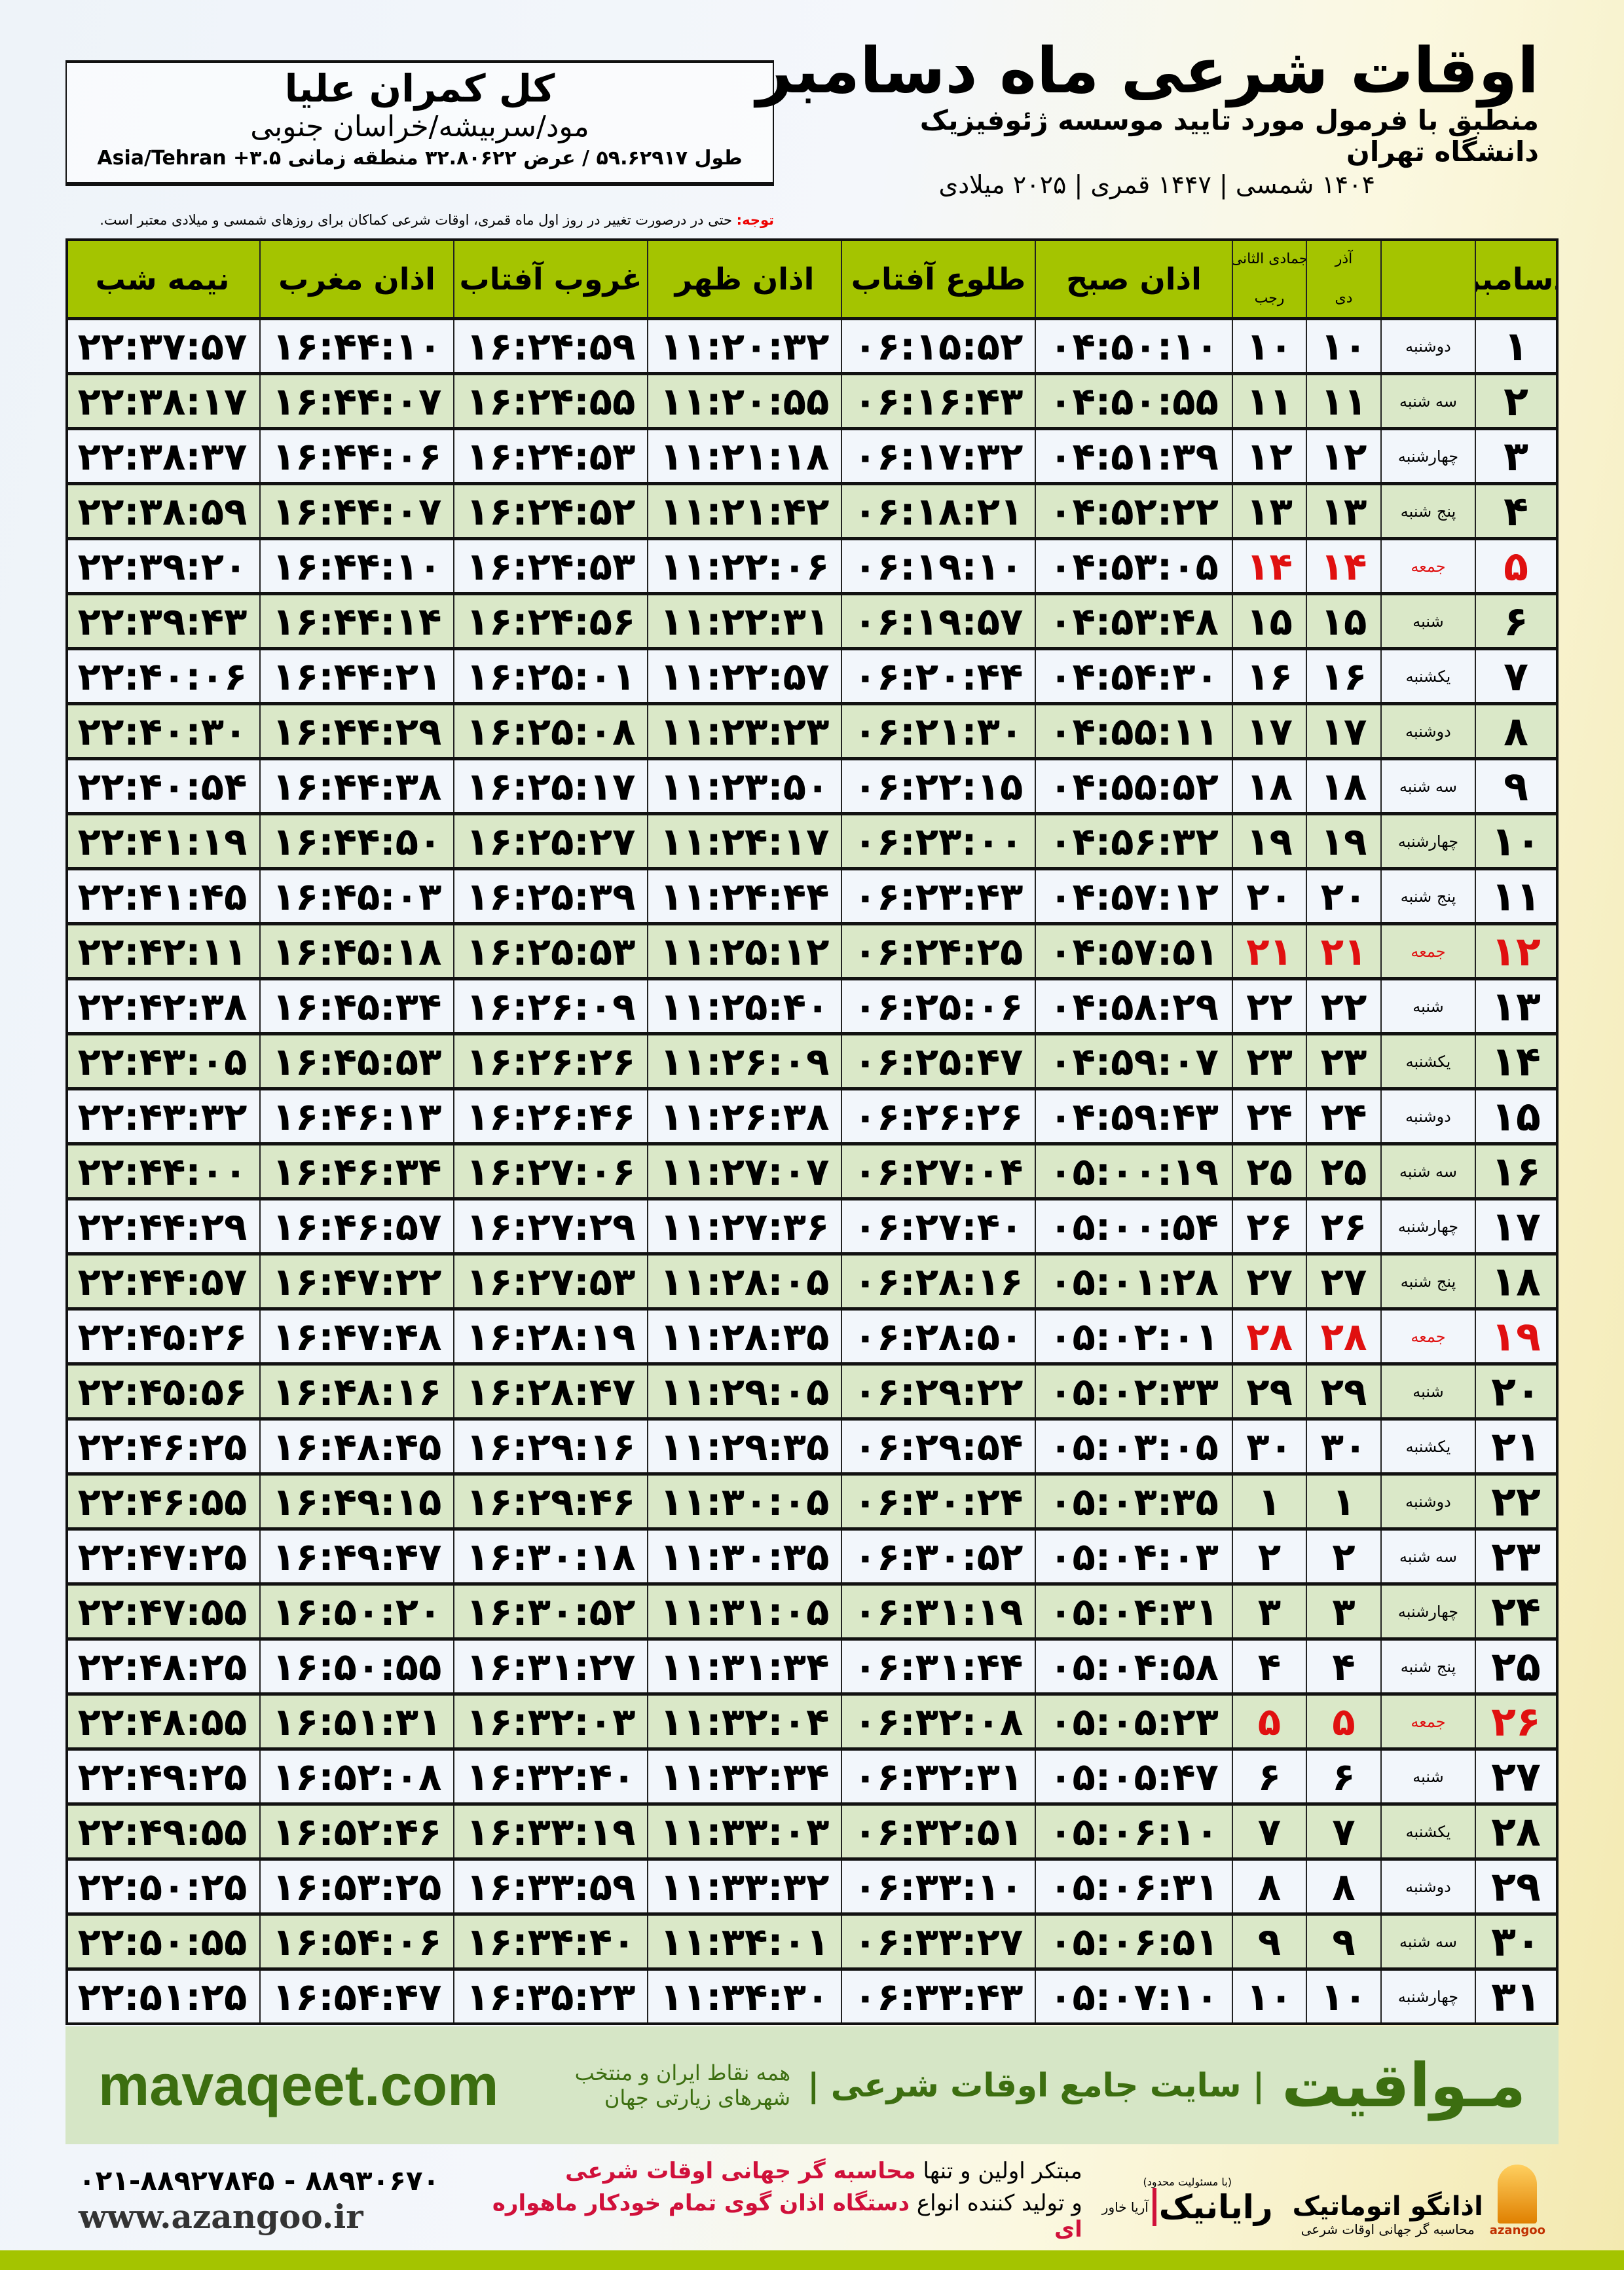 The image size is (1624, 2270). Describe the element at coordinates (1269, 621) in the screenshot. I see `cell-rajab: ۱۵` at that location.